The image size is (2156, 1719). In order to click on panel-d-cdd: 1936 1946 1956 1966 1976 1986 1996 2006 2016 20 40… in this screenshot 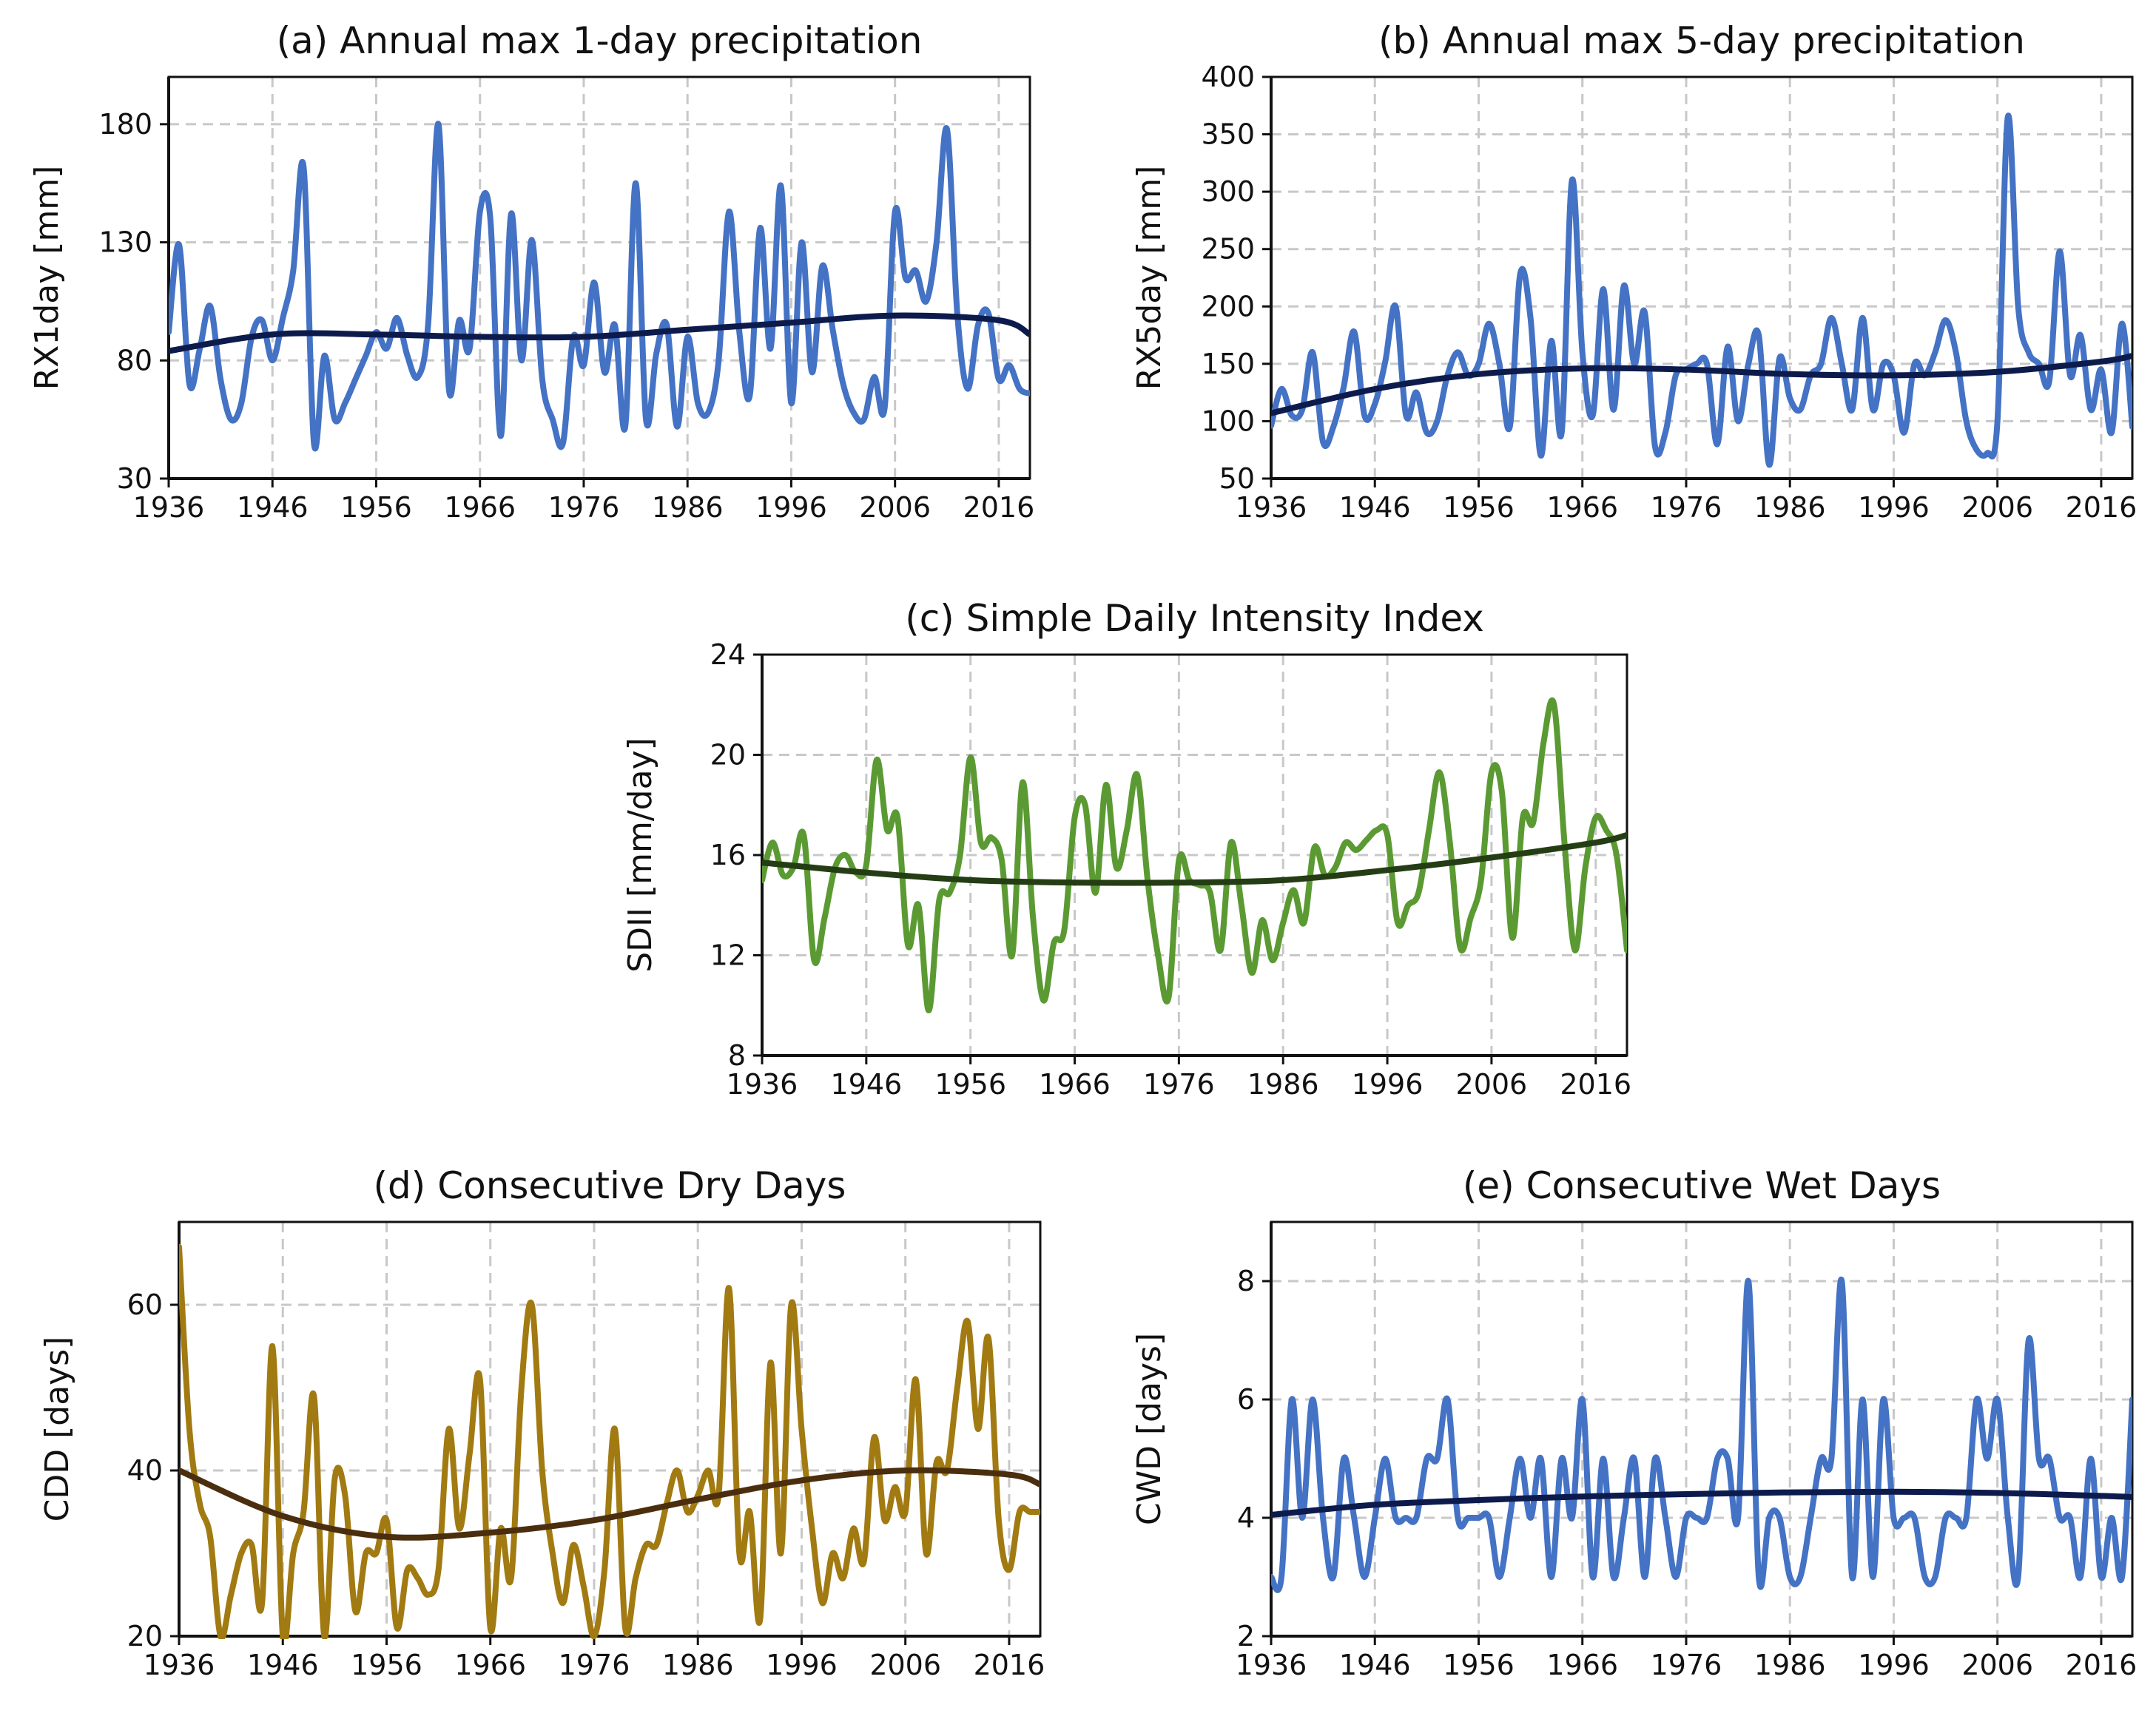, I will do `click(541, 1422)`.